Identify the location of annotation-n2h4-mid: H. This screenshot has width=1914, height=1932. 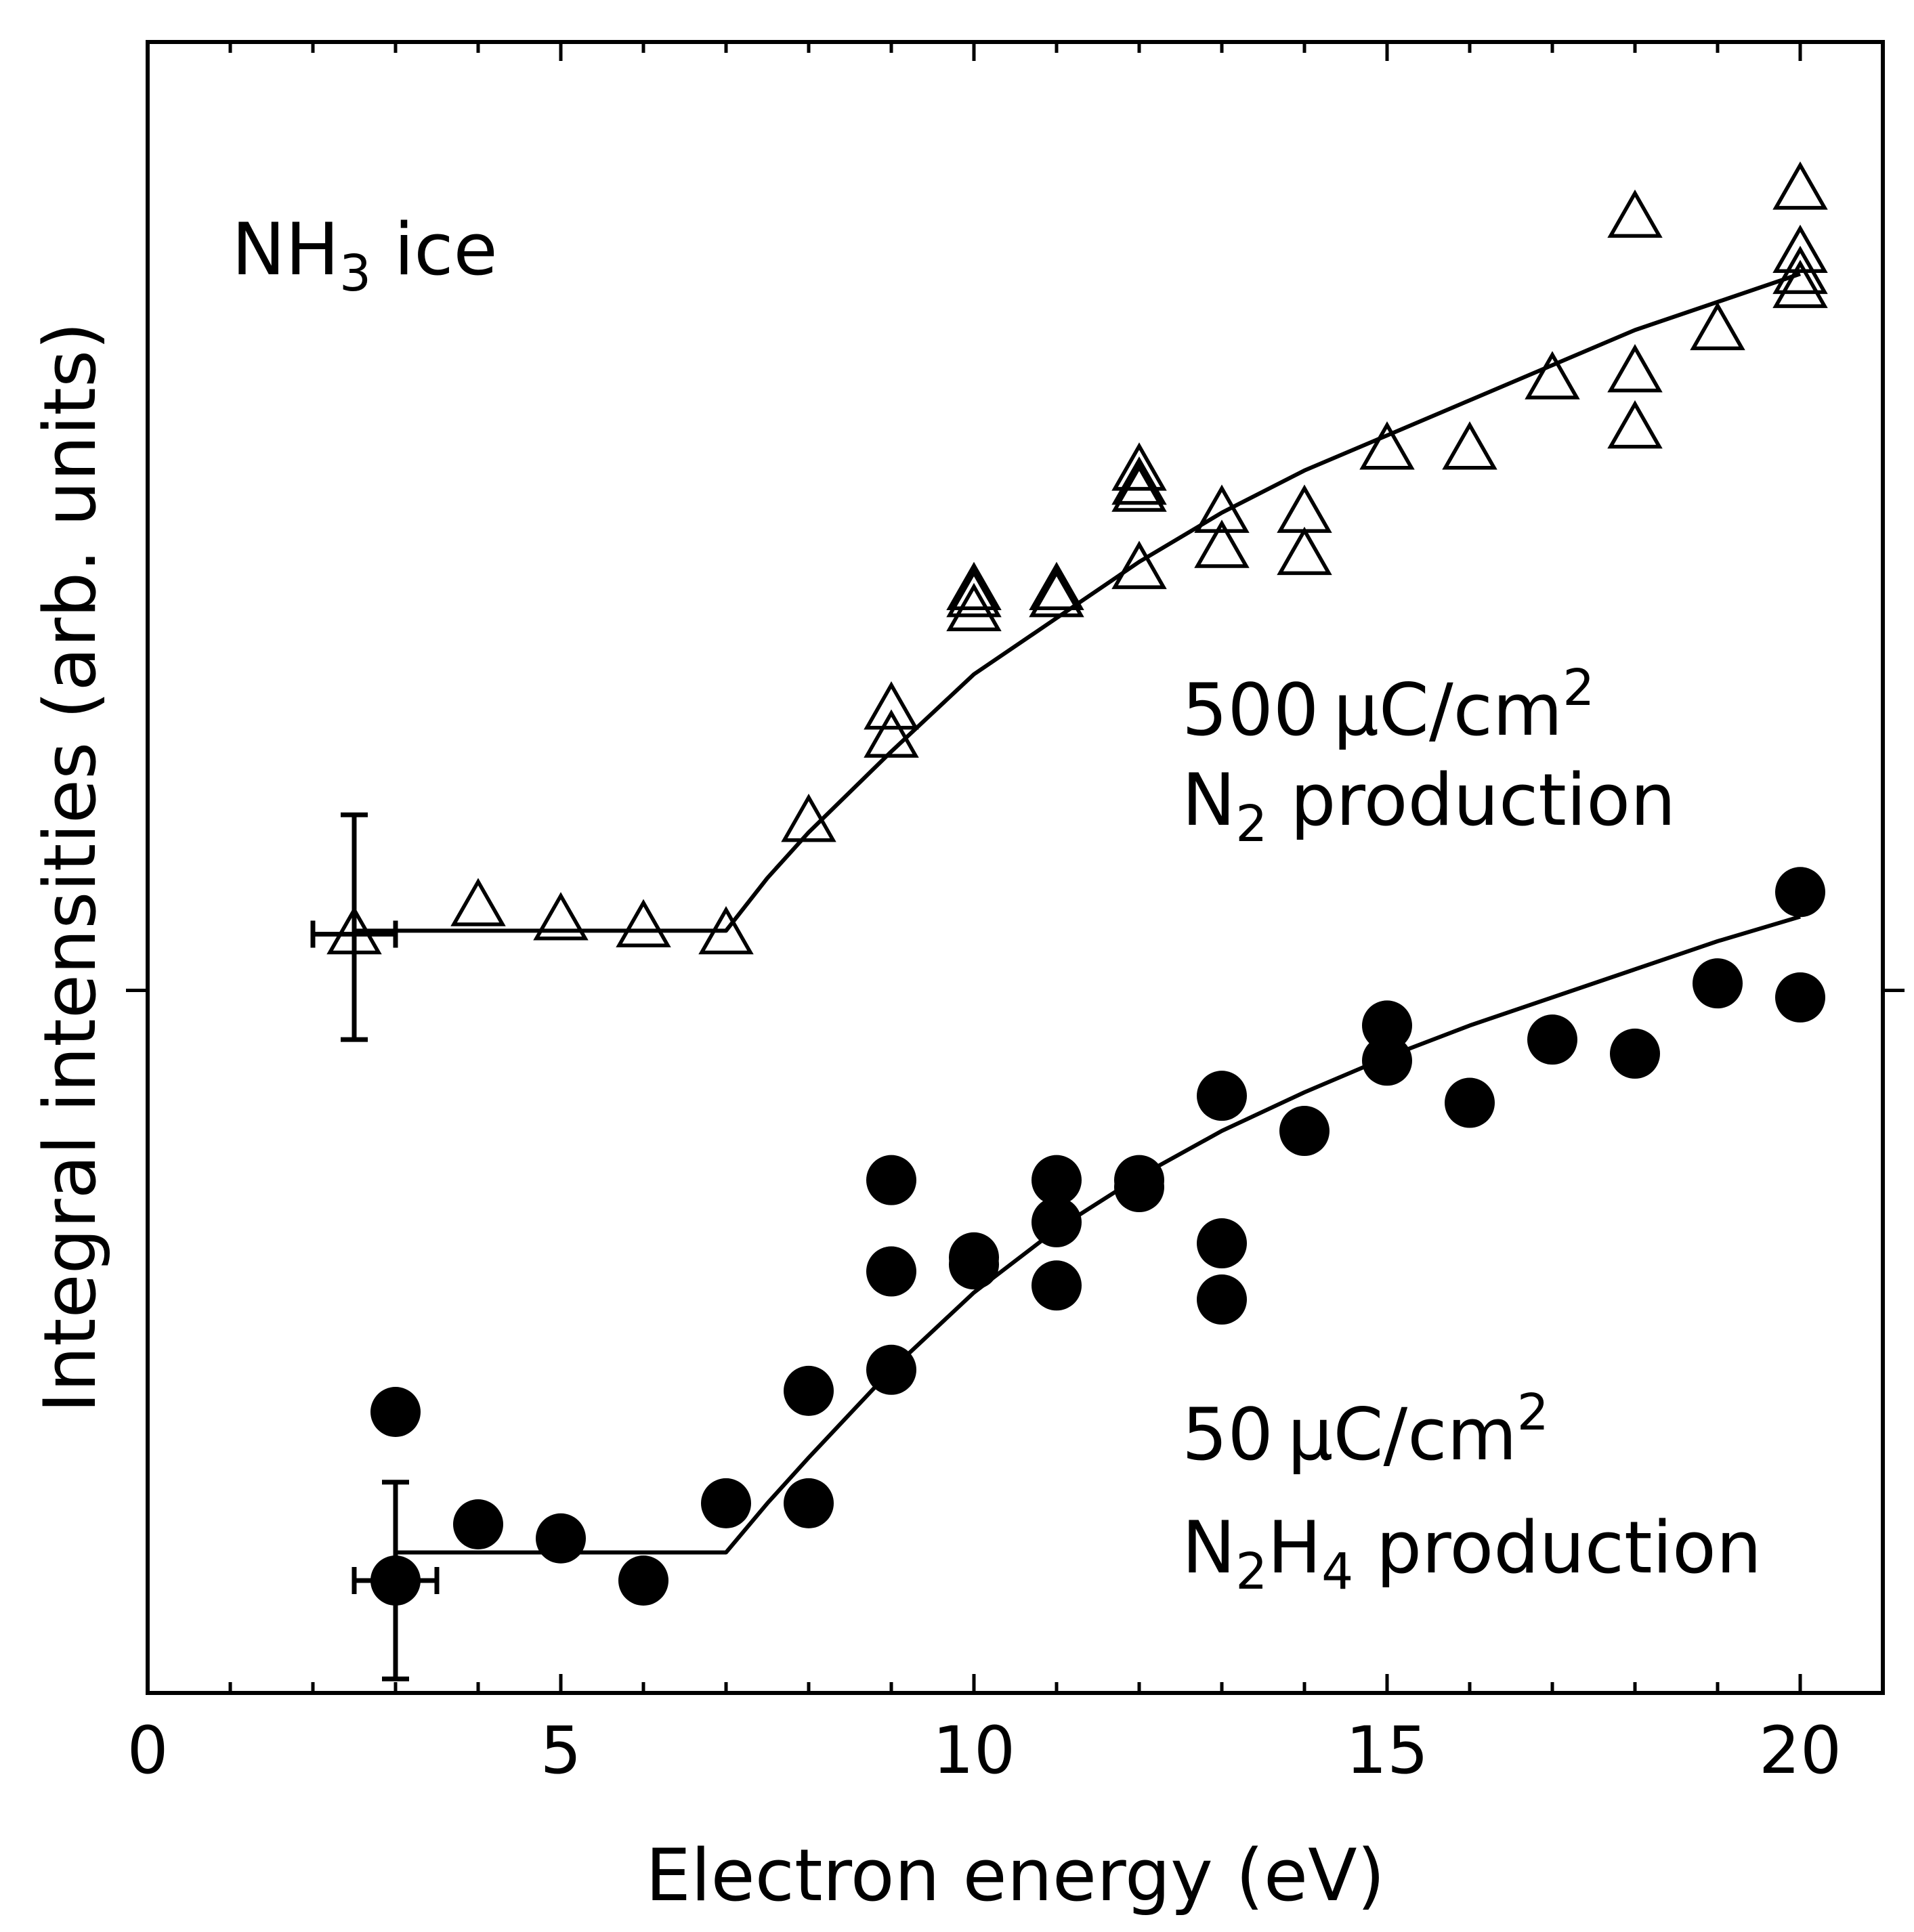
(1294, 1547).